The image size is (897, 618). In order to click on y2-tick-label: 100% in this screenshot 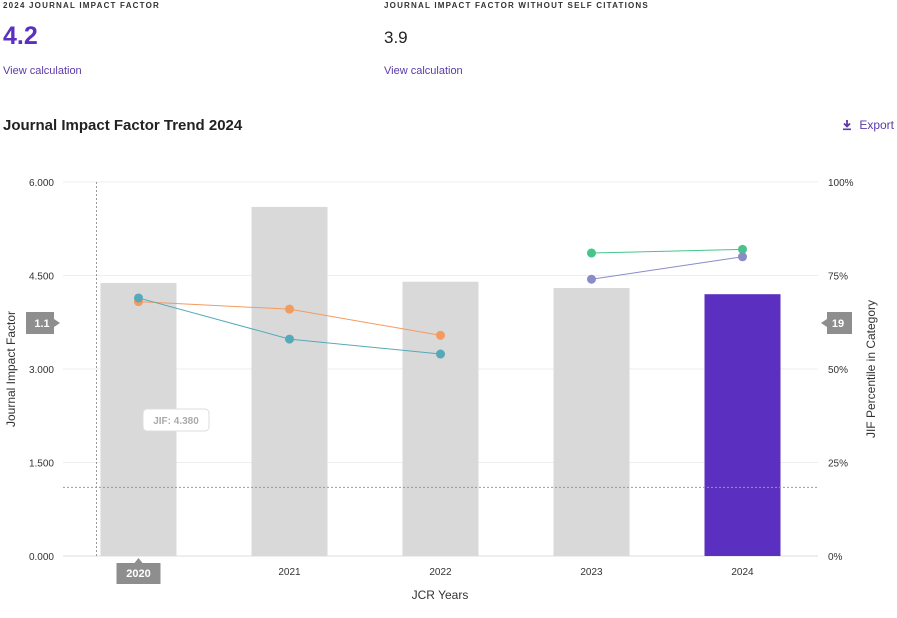, I will do `click(841, 183)`.